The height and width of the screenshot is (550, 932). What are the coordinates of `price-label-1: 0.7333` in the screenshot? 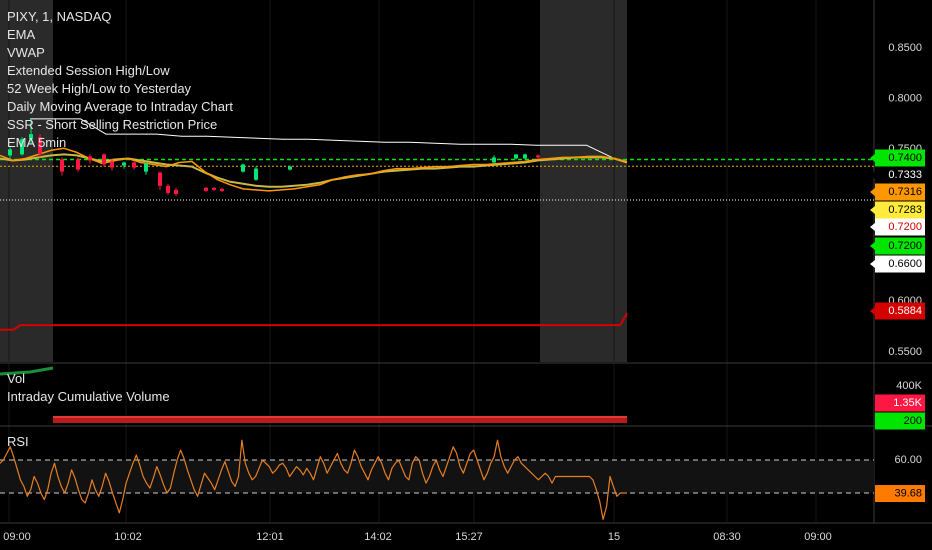 It's located at (897, 175).